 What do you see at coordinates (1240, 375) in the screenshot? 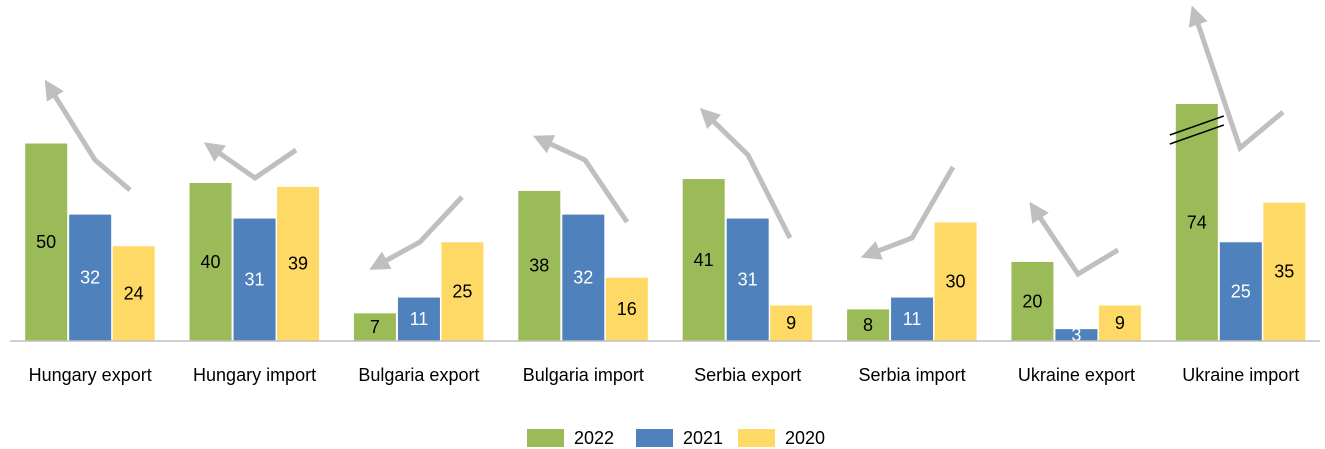
I see `x-tick-label: Ukraine import` at bounding box center [1240, 375].